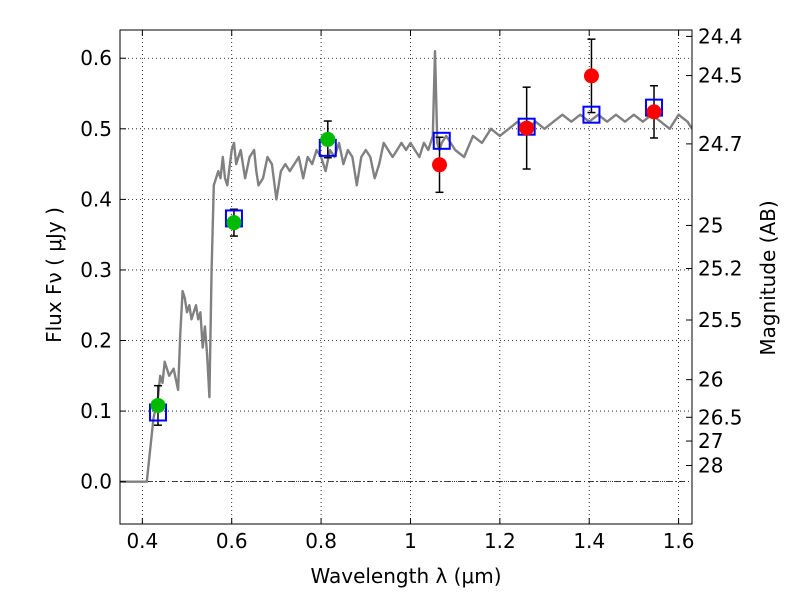  I want to click on y-axis-label: Flux Fν ( μJy ), so click(54, 275).